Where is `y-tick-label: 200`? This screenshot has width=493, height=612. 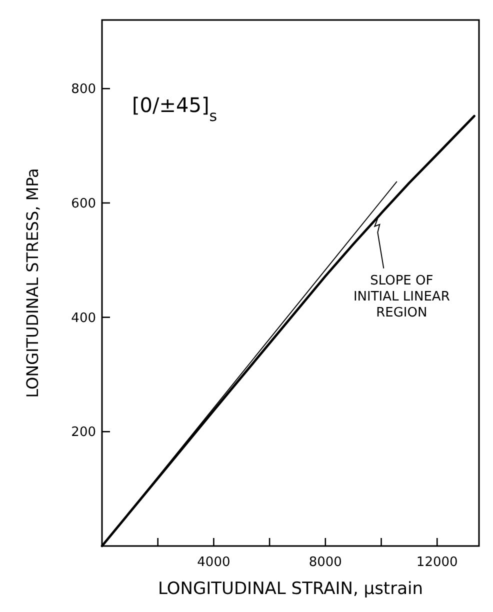 y-tick-label: 200 is located at coordinates (83, 432).